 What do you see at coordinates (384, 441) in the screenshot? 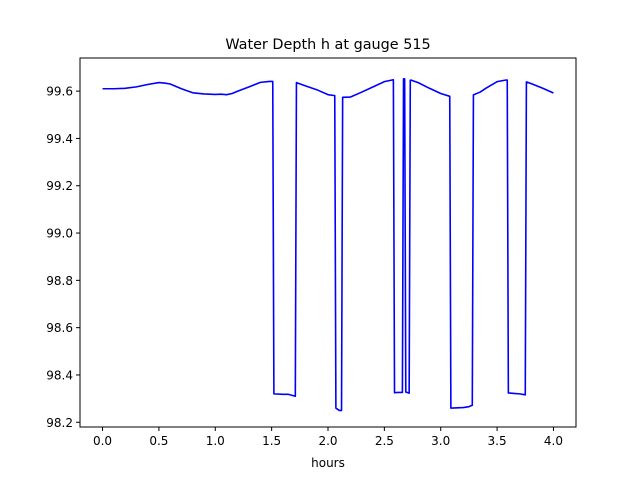
I see `x-tick-label: 2.5` at bounding box center [384, 441].